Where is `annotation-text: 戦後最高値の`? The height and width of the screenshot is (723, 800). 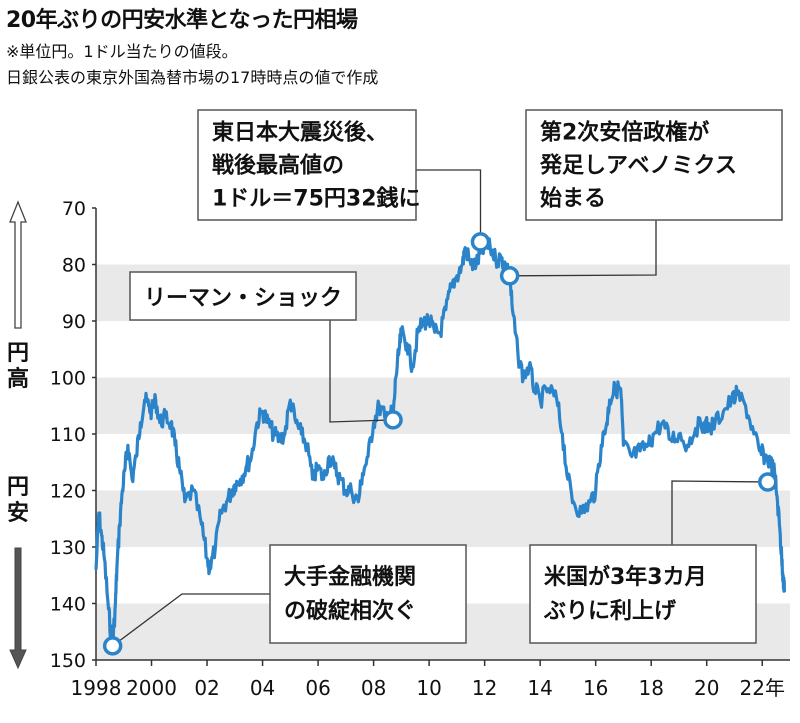 annotation-text: 戦後最高値の is located at coordinates (278, 166).